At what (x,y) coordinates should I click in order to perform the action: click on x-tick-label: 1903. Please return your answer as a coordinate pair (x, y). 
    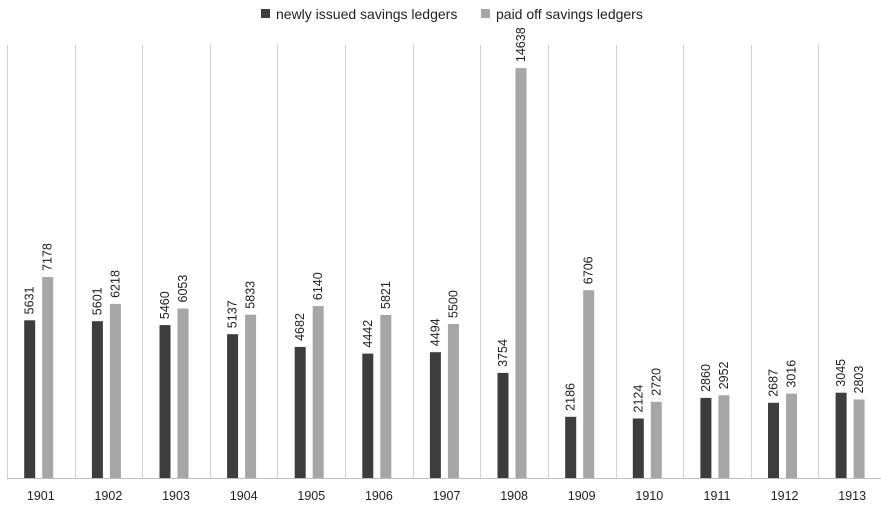
    Looking at the image, I should click on (176, 496).